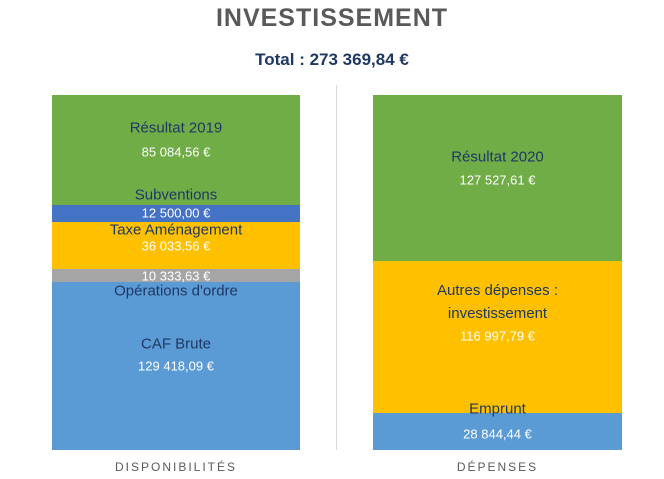 The width and height of the screenshot is (664, 479). Describe the element at coordinates (336, 267) in the screenshot. I see `separator` at that location.